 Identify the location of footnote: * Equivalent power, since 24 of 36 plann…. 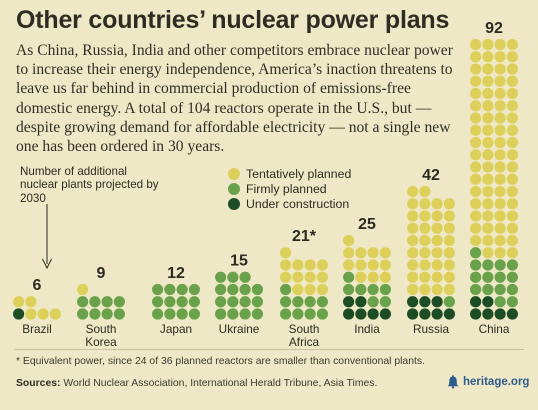
(220, 361).